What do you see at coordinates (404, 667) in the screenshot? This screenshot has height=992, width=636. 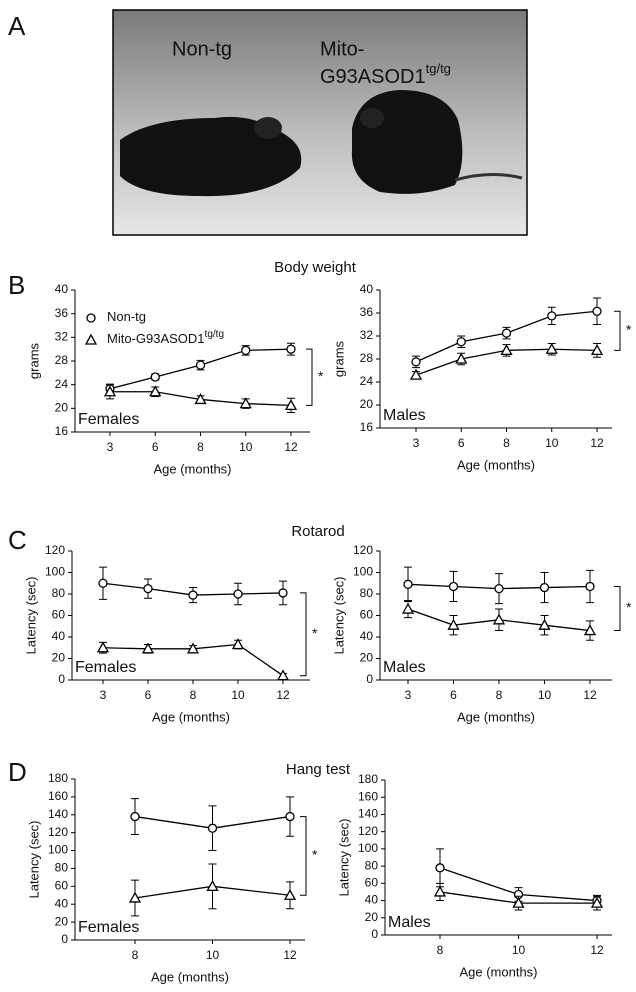 I see `panel-sex-label: Males` at bounding box center [404, 667].